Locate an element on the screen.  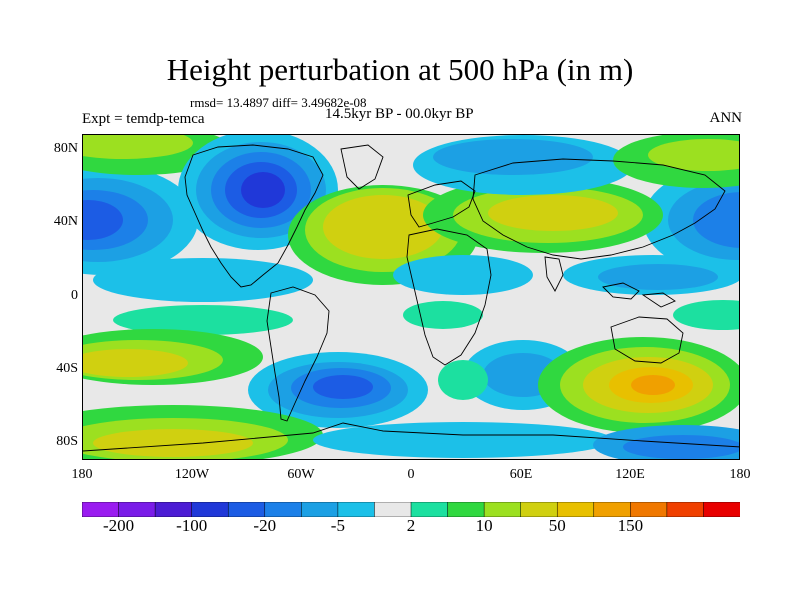
colorbar-tick-label: -5 is located at coordinates (337, 525).